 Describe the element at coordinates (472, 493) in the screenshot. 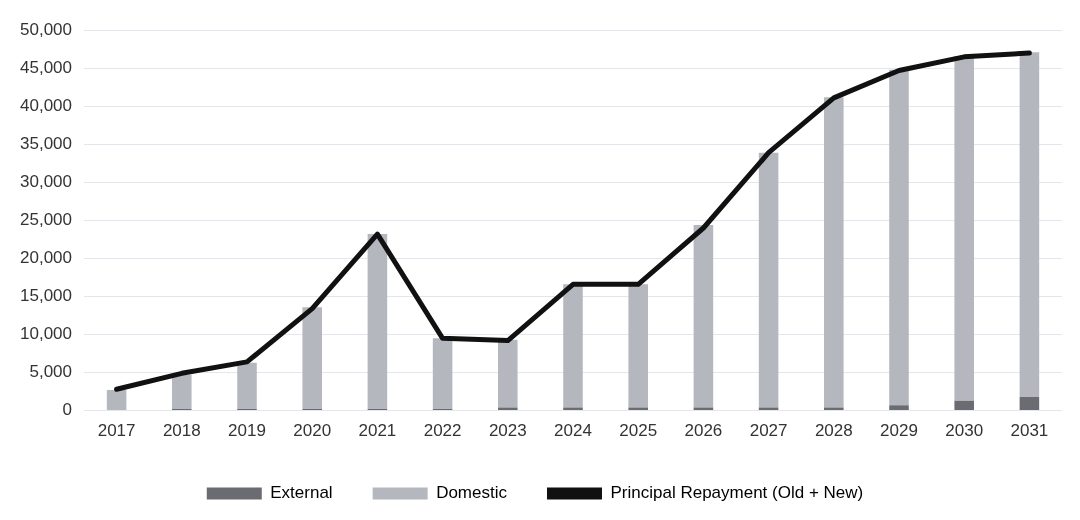

I see `legend-label: Domestic` at that location.